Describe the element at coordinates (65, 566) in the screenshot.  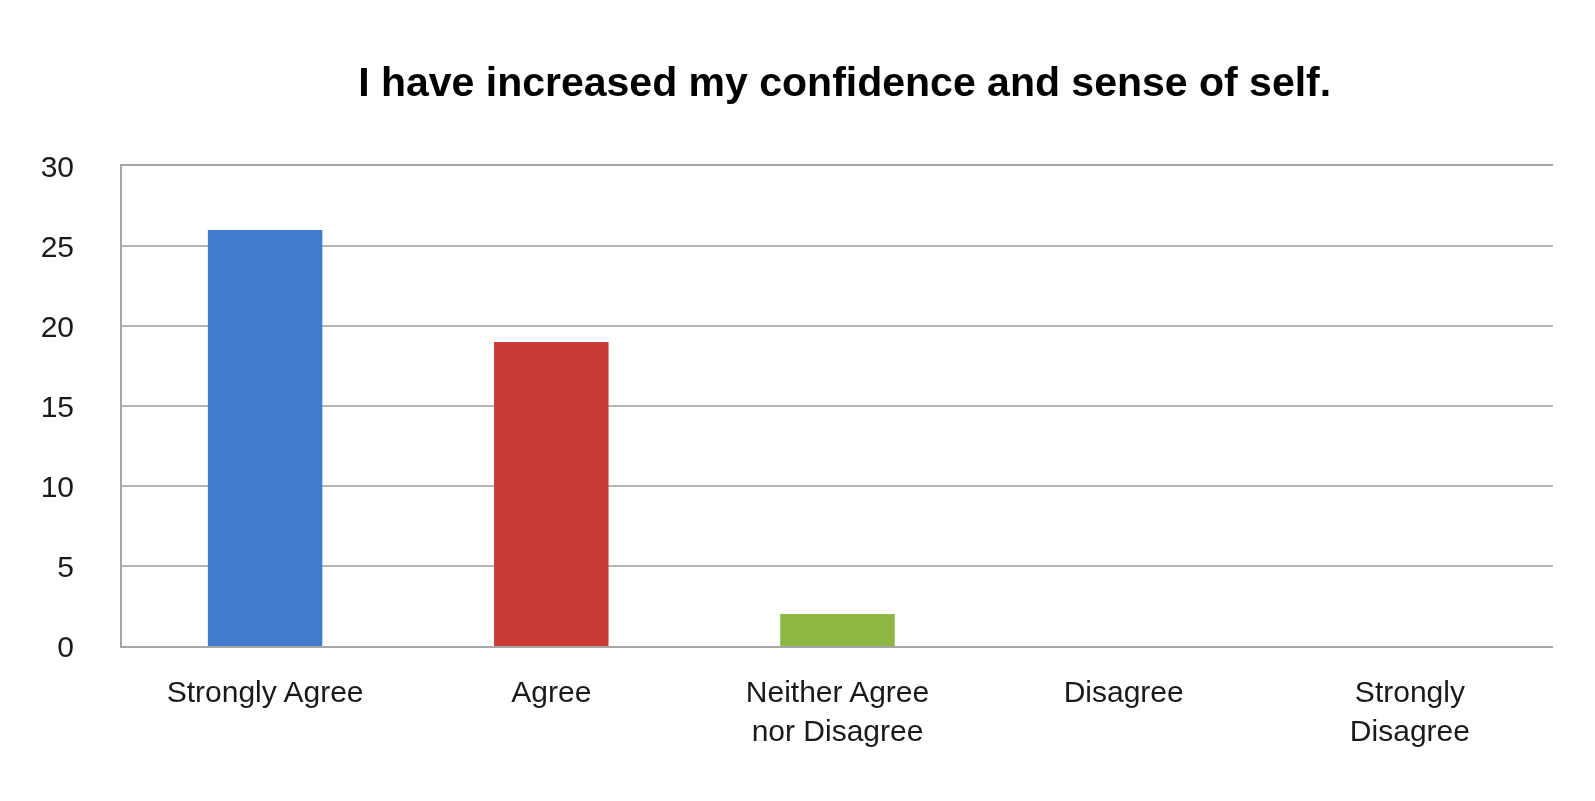
I see `y-tick-label: 5` at that location.